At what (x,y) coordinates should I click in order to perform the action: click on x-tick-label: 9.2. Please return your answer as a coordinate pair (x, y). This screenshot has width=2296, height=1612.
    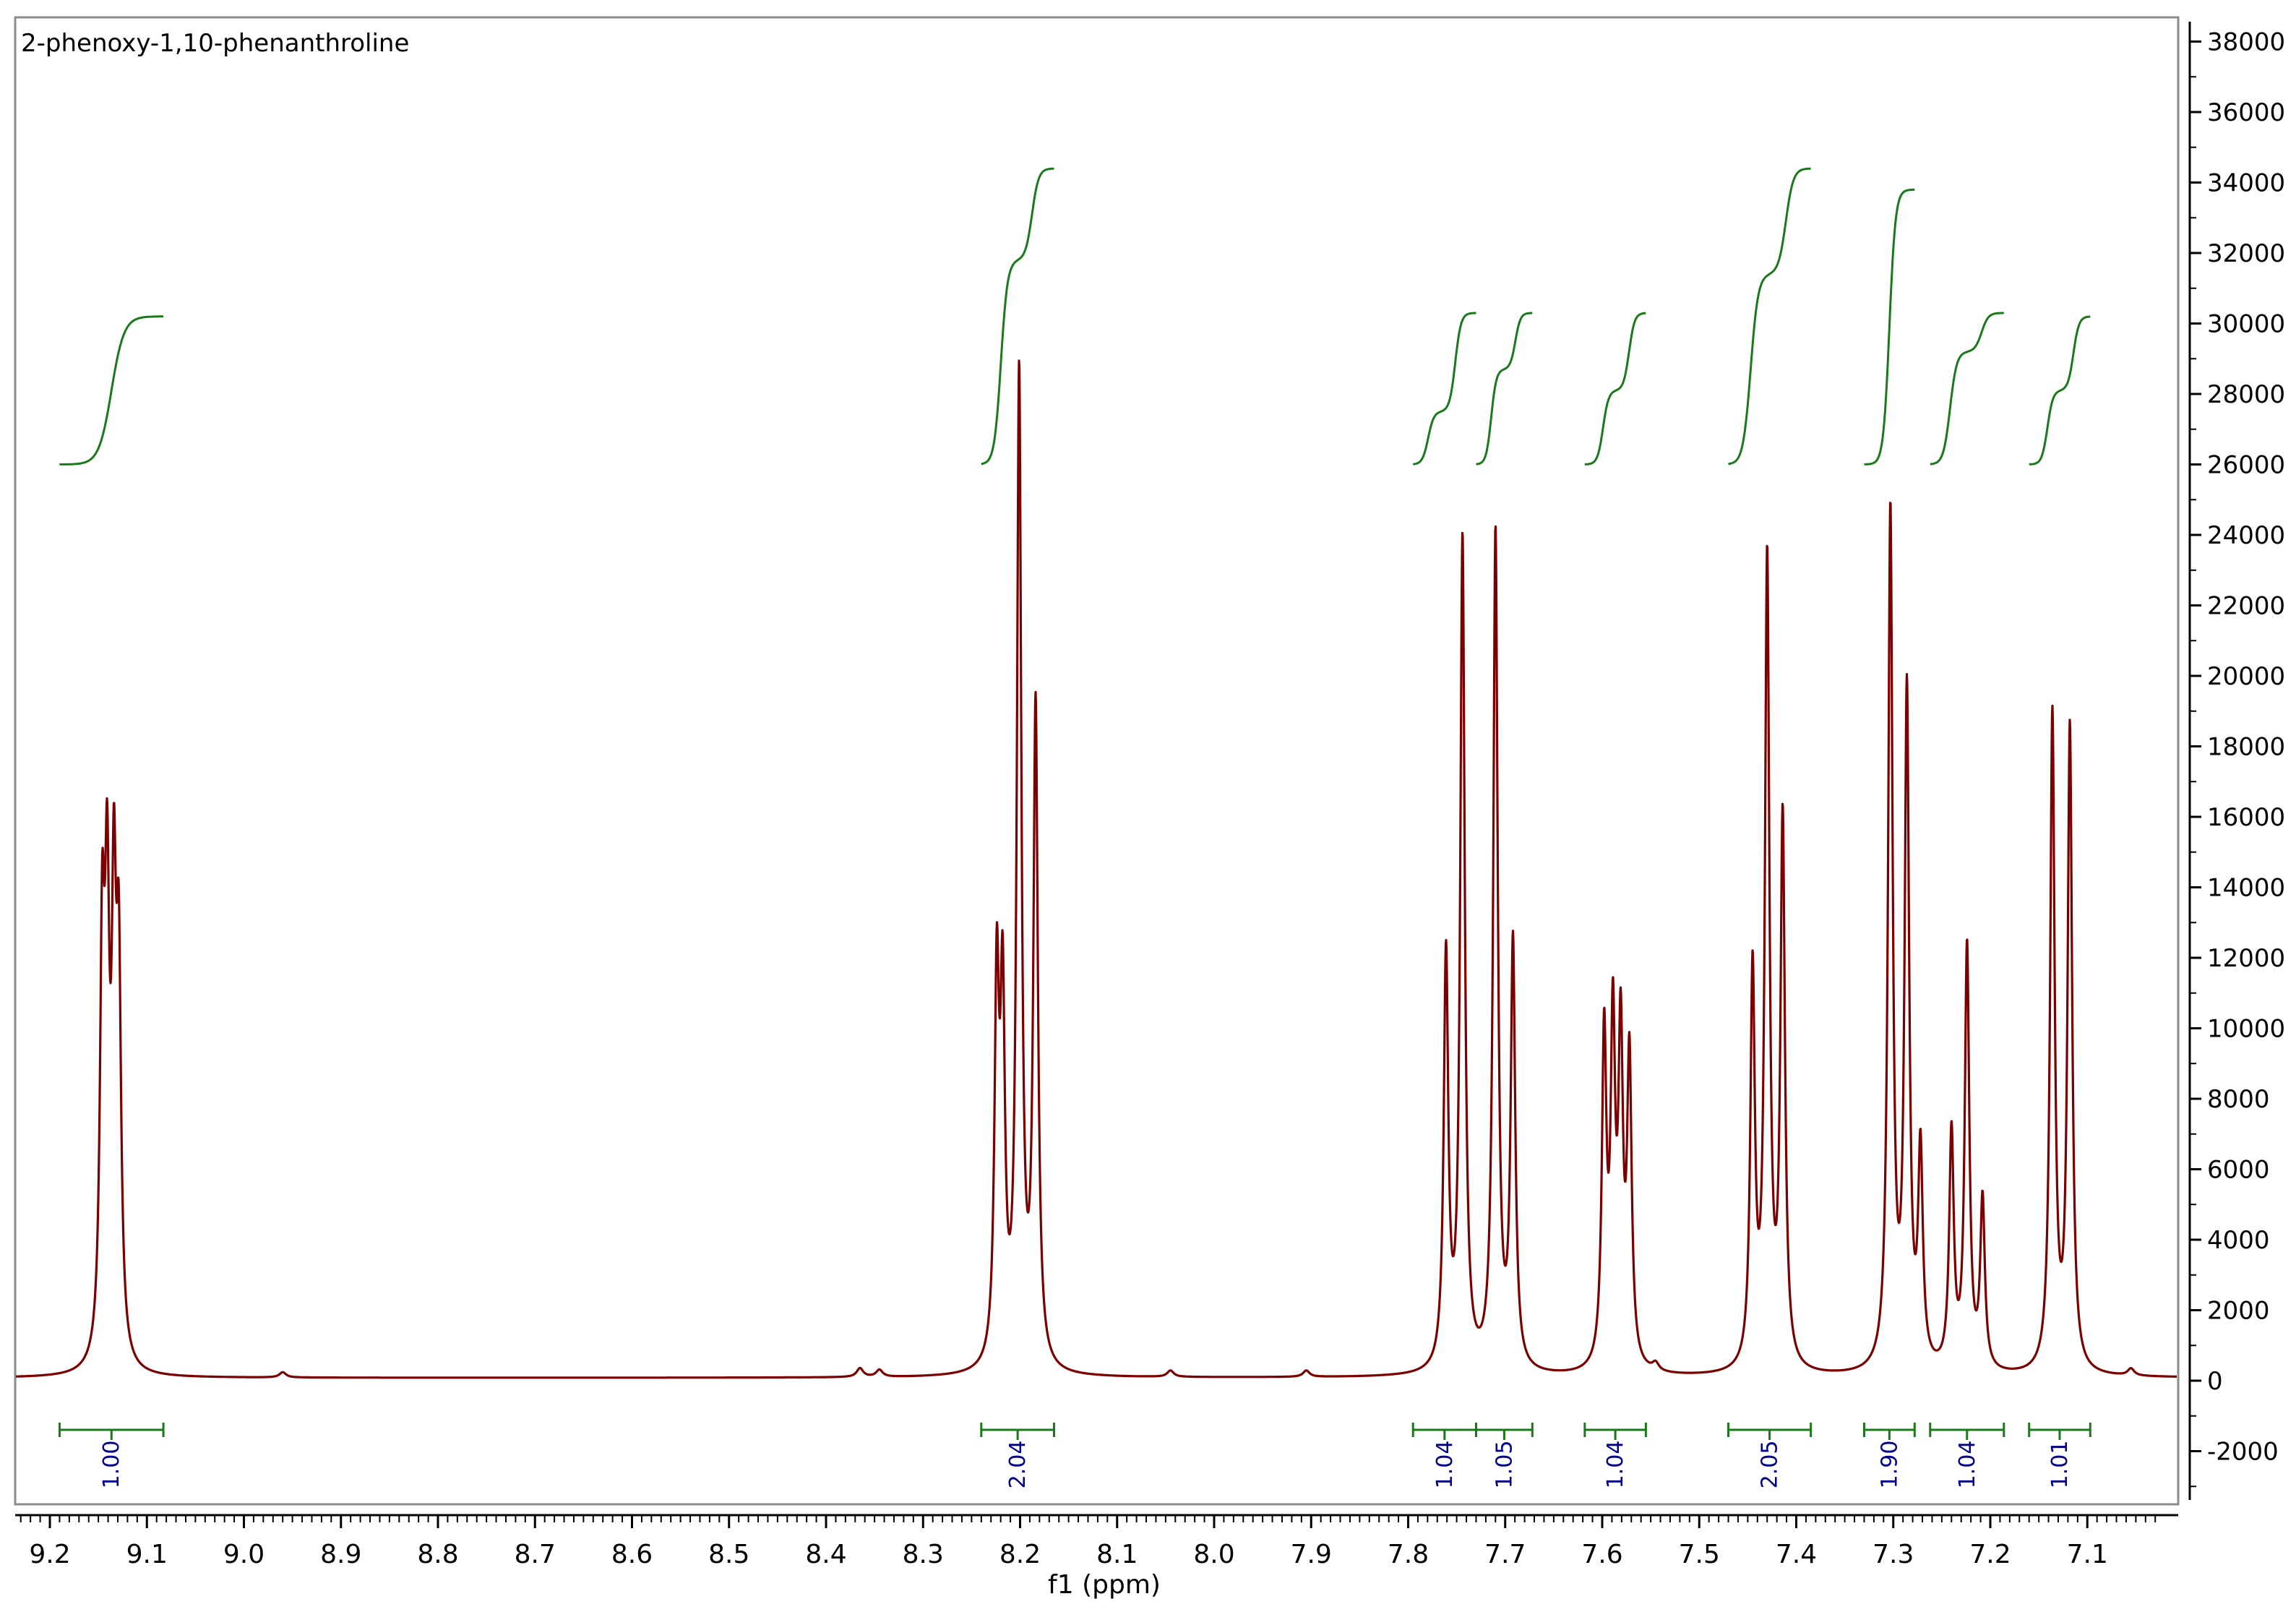
    Looking at the image, I should click on (49, 1554).